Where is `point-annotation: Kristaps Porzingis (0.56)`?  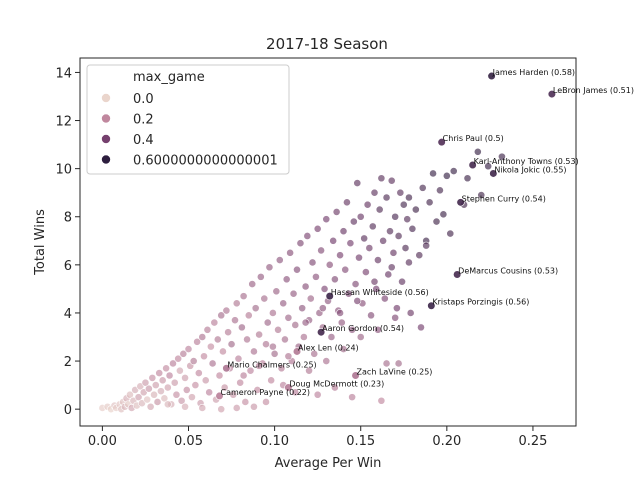
point-annotation: Kristaps Porzingis (0.56) is located at coordinates (480, 302).